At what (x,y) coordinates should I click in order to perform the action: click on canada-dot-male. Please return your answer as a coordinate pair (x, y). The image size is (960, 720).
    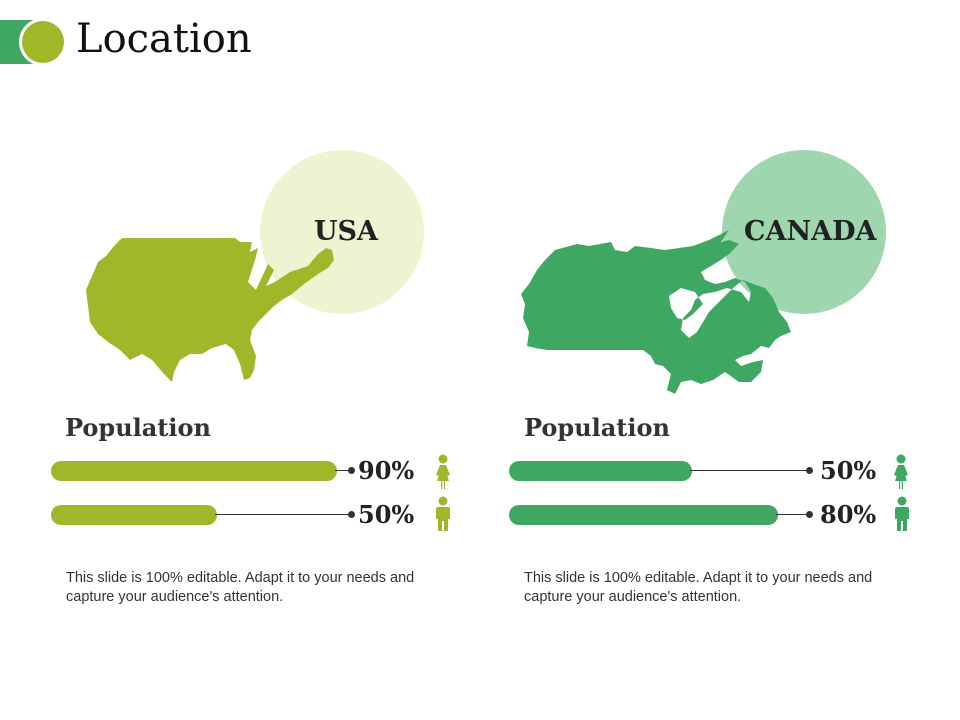
    Looking at the image, I should click on (809, 514).